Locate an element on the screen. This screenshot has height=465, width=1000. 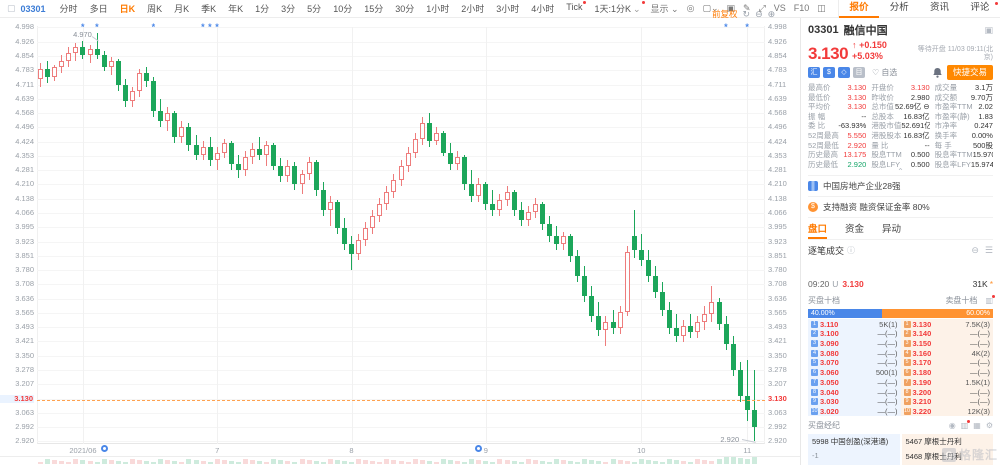
y-axis-label: 3.780 is located at coordinates (777, 270).